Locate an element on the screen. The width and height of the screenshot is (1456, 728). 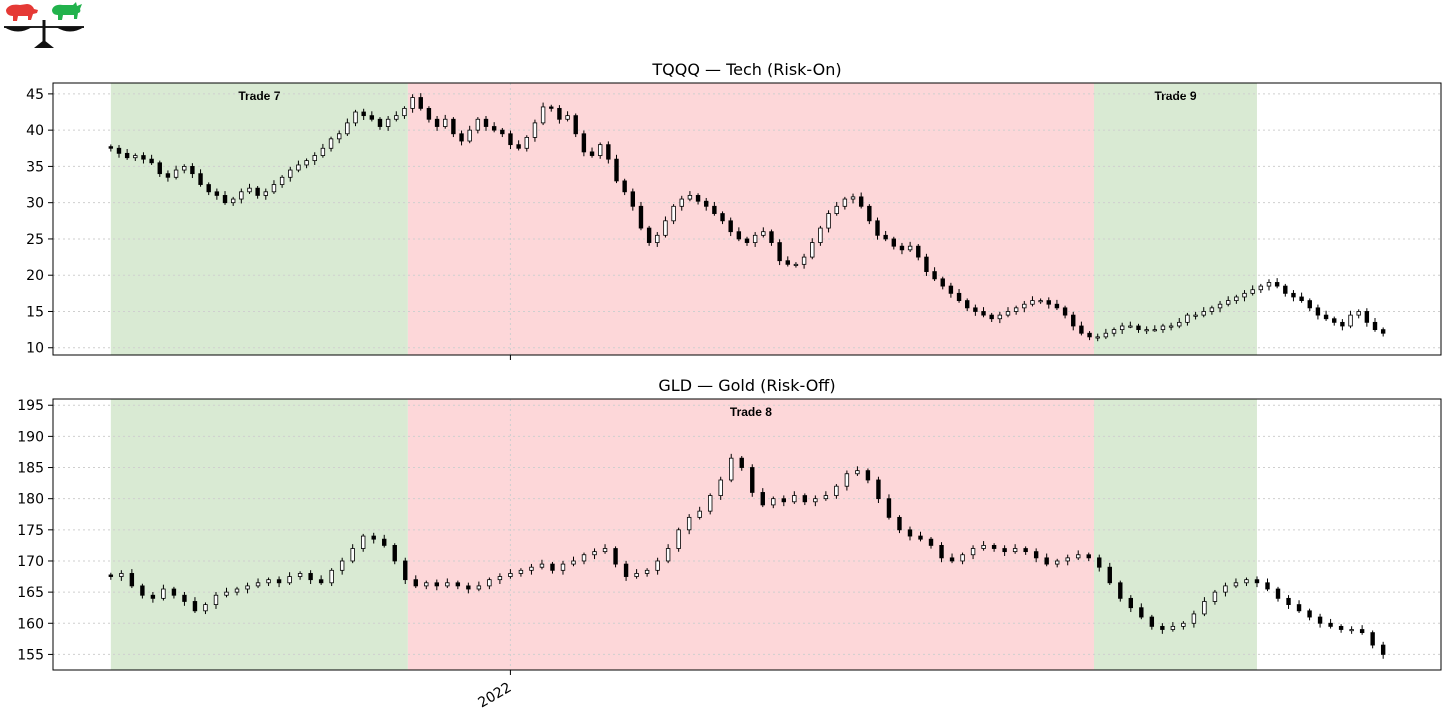
y-tick-label: 175 is located at coordinates (30, 531).